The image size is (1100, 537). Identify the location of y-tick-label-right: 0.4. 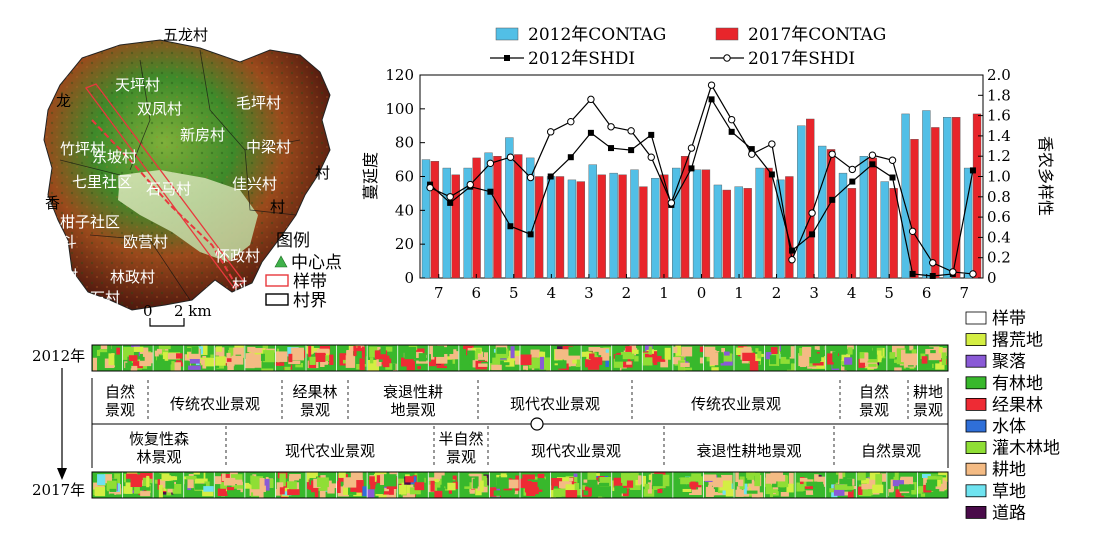
(999, 237).